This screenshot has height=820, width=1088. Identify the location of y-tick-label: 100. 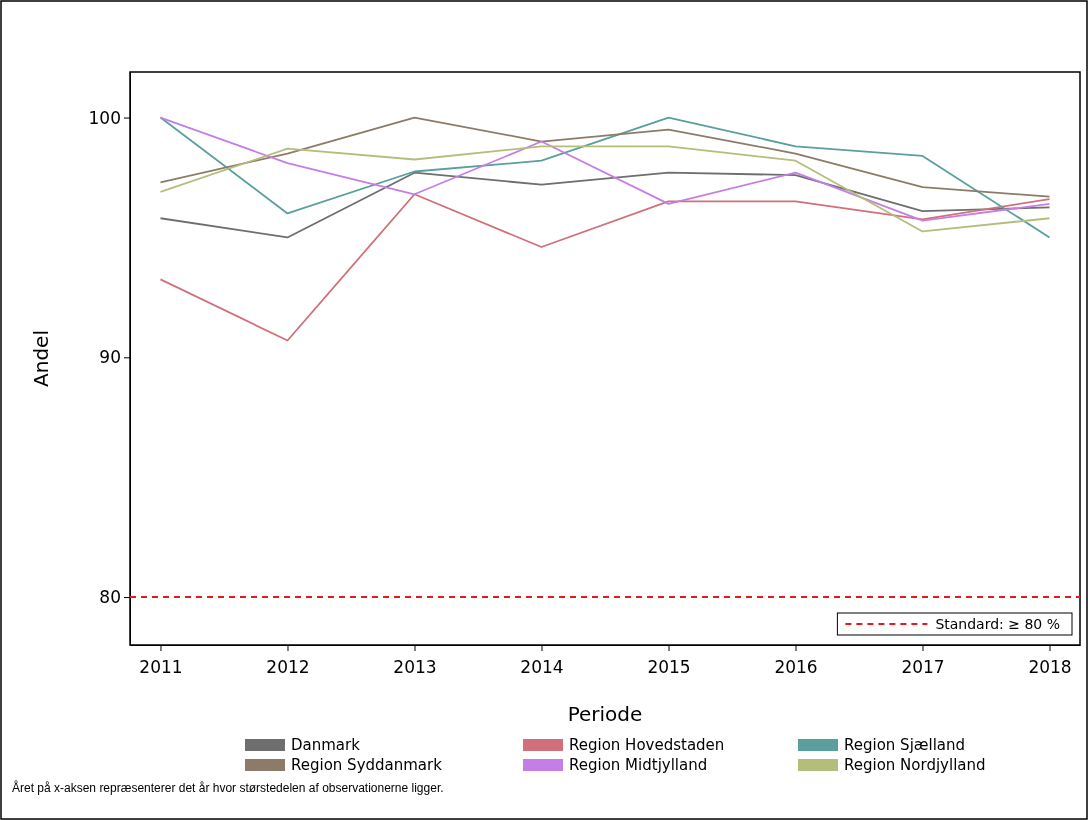
(104, 117).